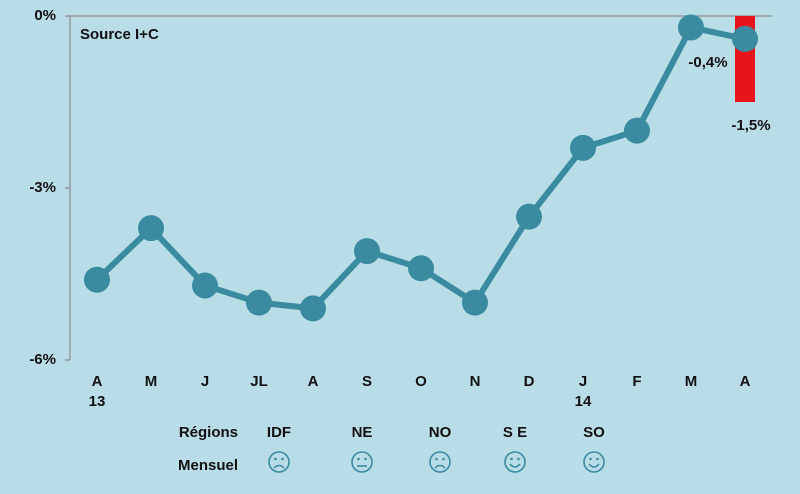 The image size is (800, 494). What do you see at coordinates (594, 432) in the screenshot?
I see `region-label: SO` at bounding box center [594, 432].